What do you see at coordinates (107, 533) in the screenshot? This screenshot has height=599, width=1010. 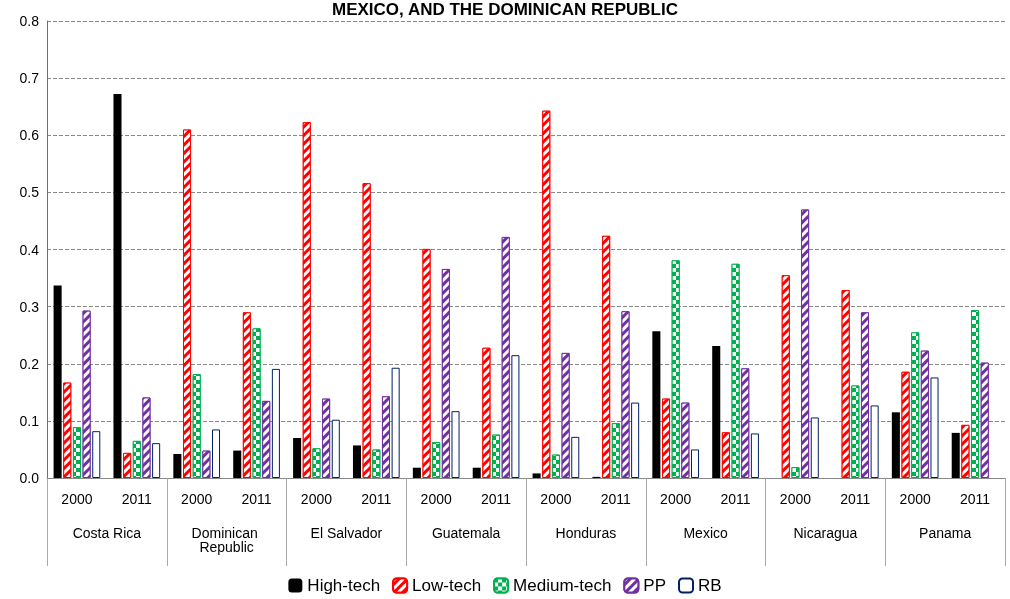 I see `text: Costa Rica` at bounding box center [107, 533].